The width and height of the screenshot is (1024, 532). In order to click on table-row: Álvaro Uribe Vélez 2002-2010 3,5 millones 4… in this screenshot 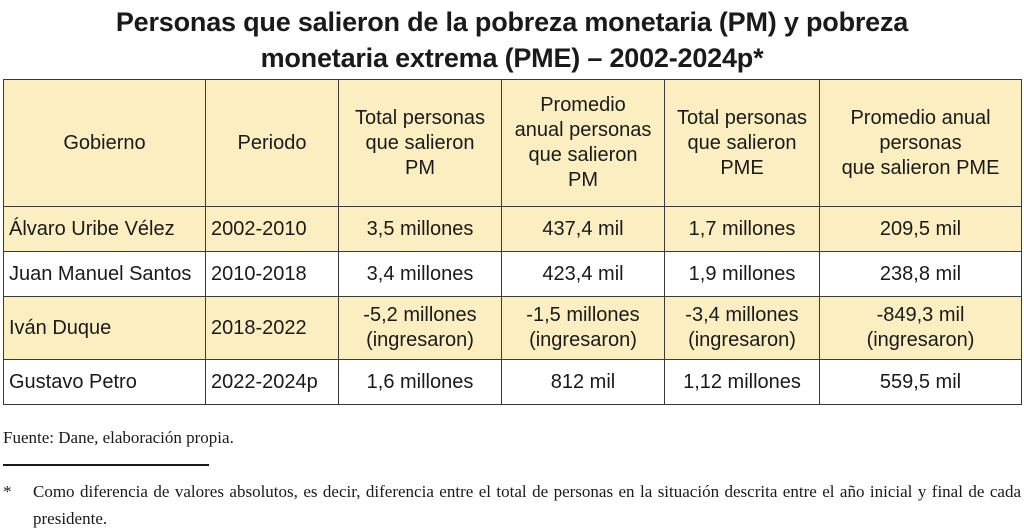, I will do `click(512, 229)`.